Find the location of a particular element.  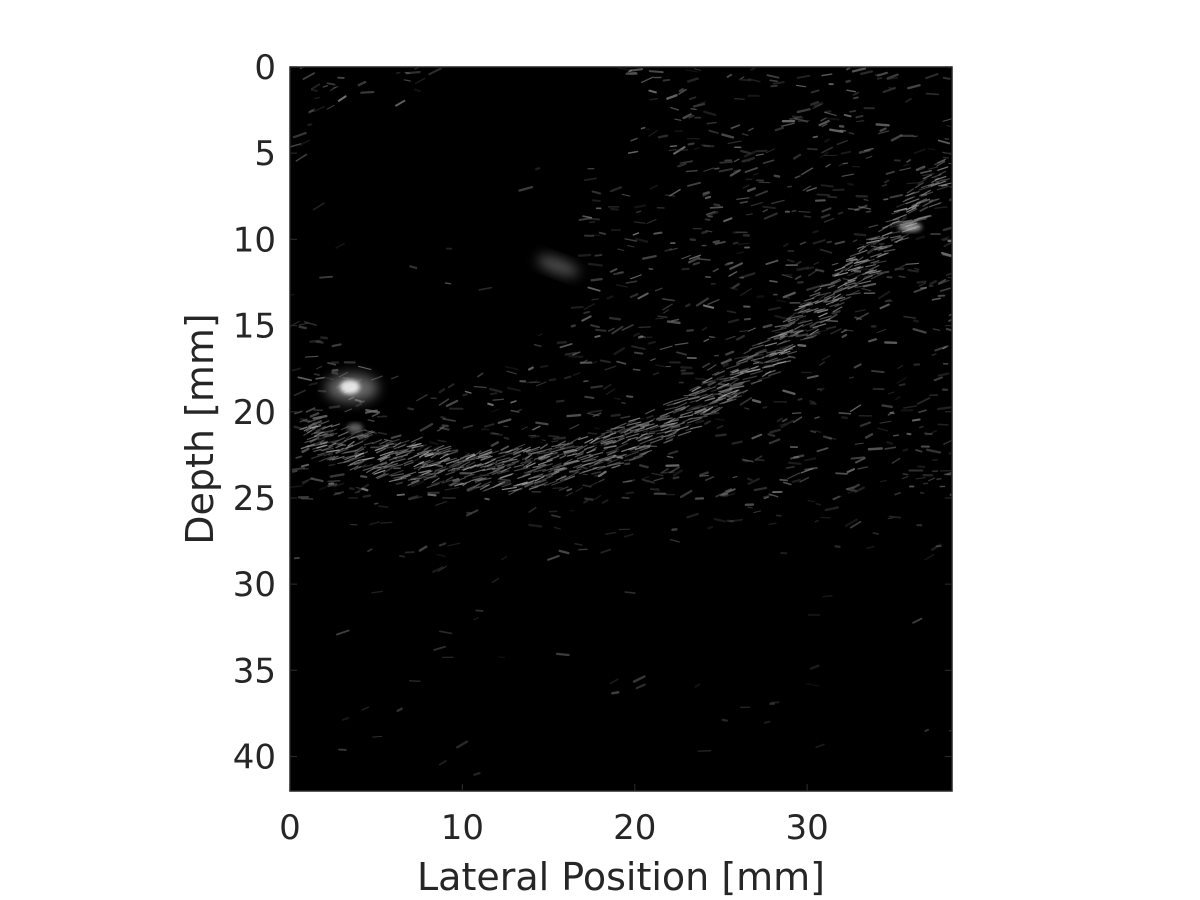

bright-reflectors is located at coordinates (624, 327).